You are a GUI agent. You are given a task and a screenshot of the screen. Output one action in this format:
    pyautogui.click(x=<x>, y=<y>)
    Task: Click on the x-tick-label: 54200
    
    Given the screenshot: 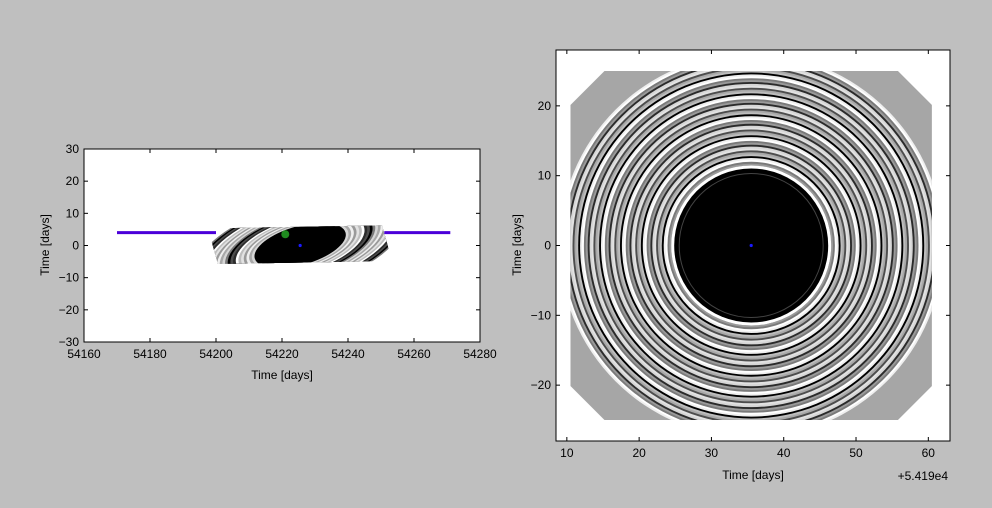 What is the action you would take?
    pyautogui.click(x=216, y=354)
    